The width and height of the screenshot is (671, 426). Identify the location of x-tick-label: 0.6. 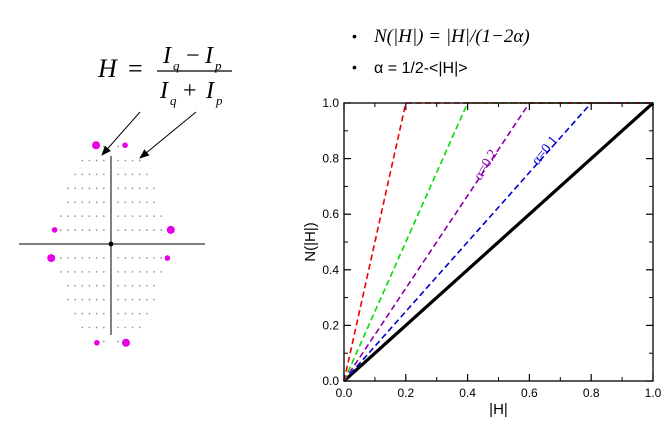
(529, 393).